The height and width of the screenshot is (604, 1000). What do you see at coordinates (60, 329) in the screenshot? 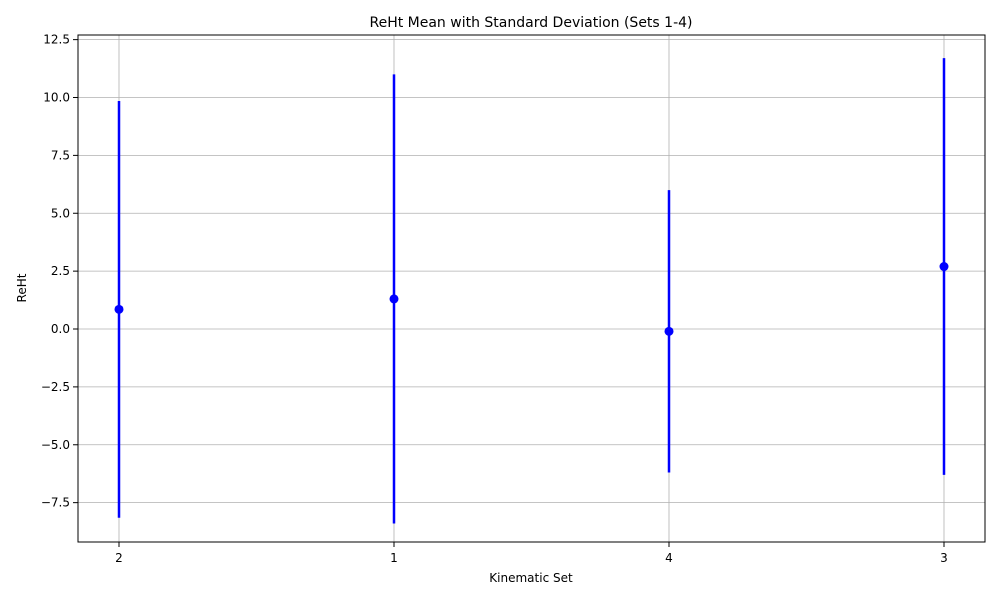
I see `y-tick-label: 0.0` at bounding box center [60, 329].